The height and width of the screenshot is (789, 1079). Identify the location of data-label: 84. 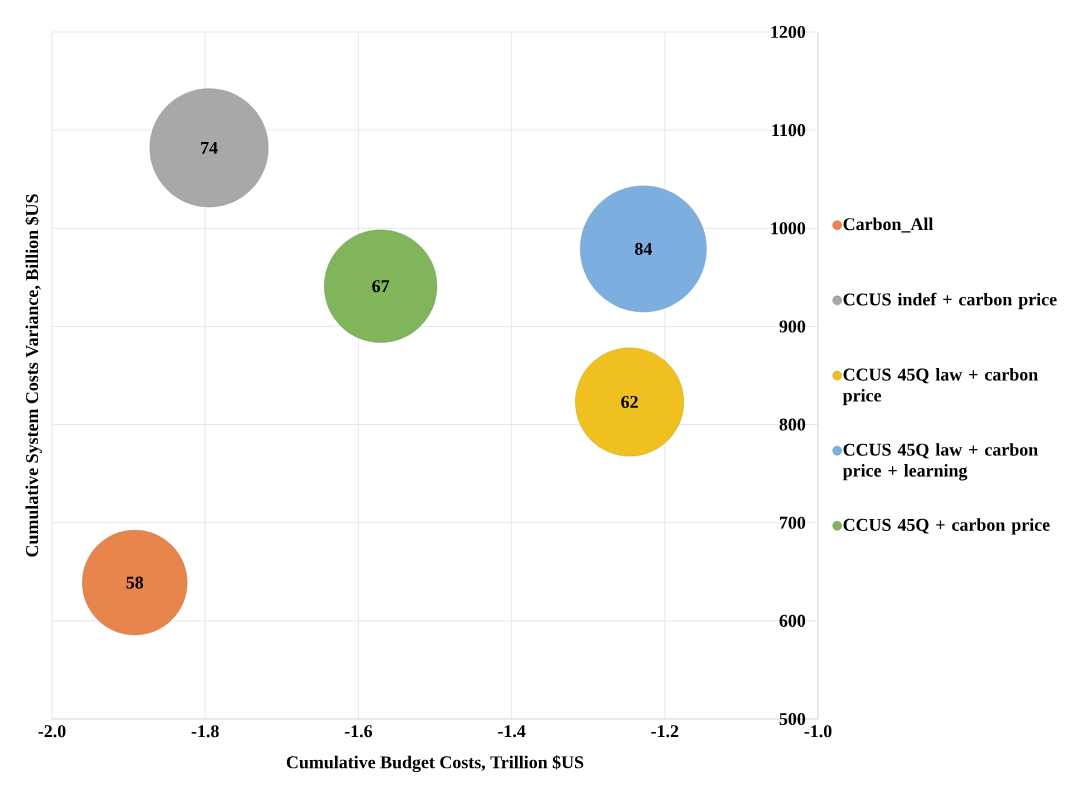
(643, 248).